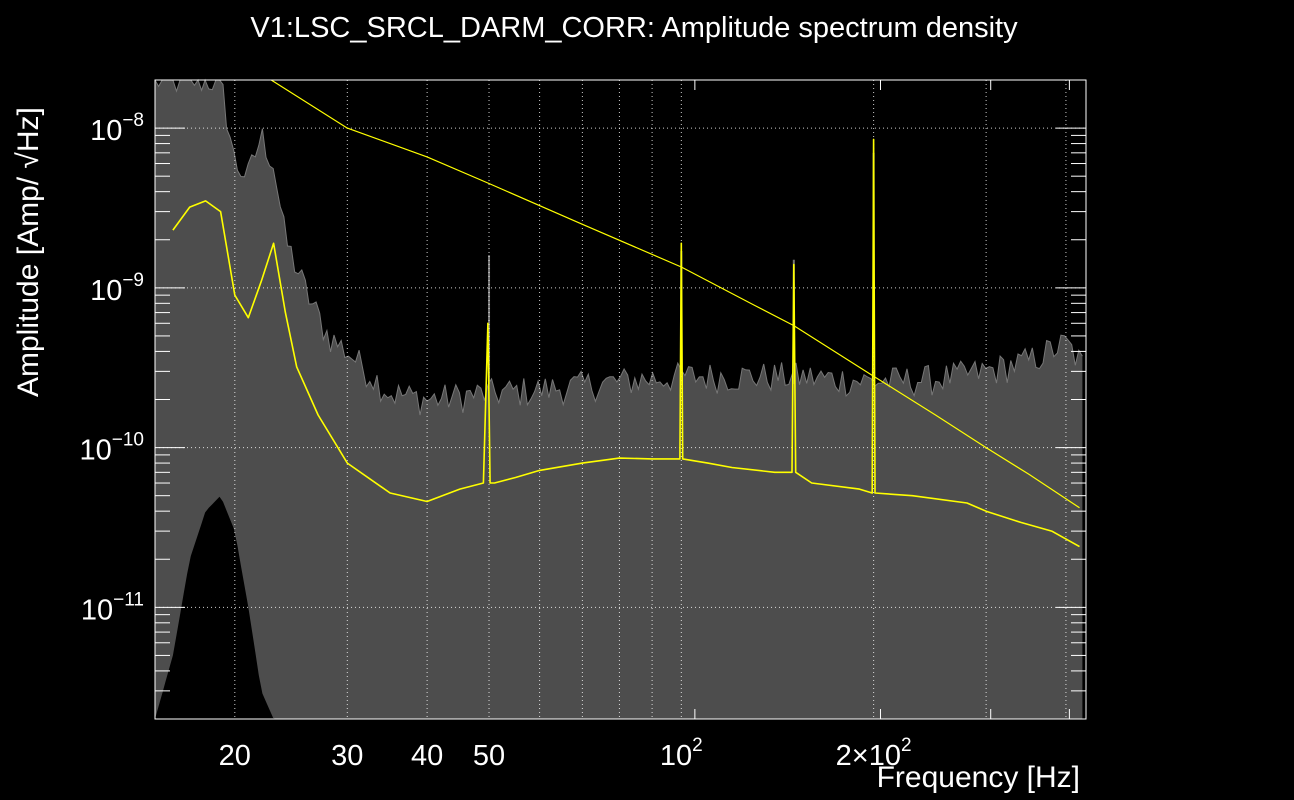 Image resolution: width=1294 pixels, height=800 pixels. Describe the element at coordinates (874, 753) in the screenshot. I see `x-tick-label: 2×10²` at that location.